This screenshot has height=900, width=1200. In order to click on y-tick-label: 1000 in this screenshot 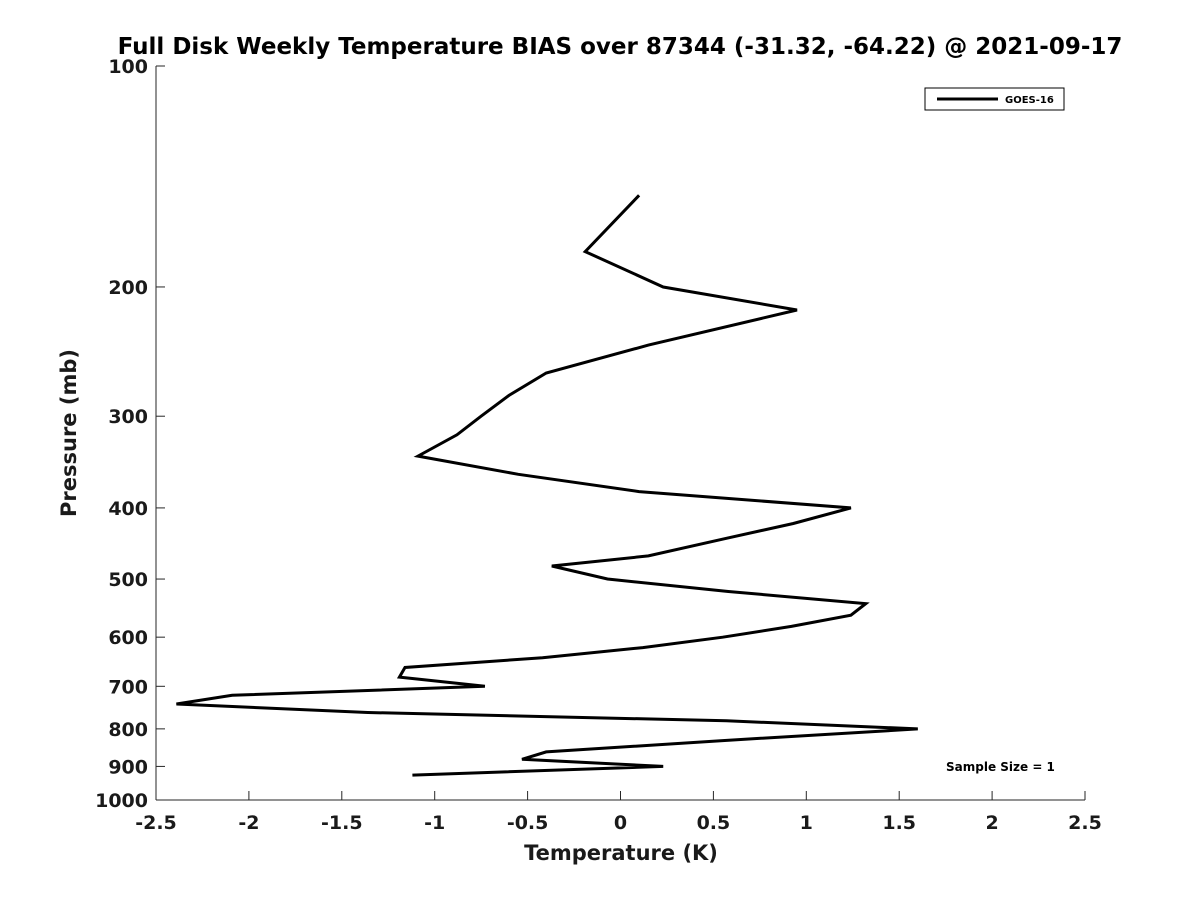, I will do `click(121, 801)`.